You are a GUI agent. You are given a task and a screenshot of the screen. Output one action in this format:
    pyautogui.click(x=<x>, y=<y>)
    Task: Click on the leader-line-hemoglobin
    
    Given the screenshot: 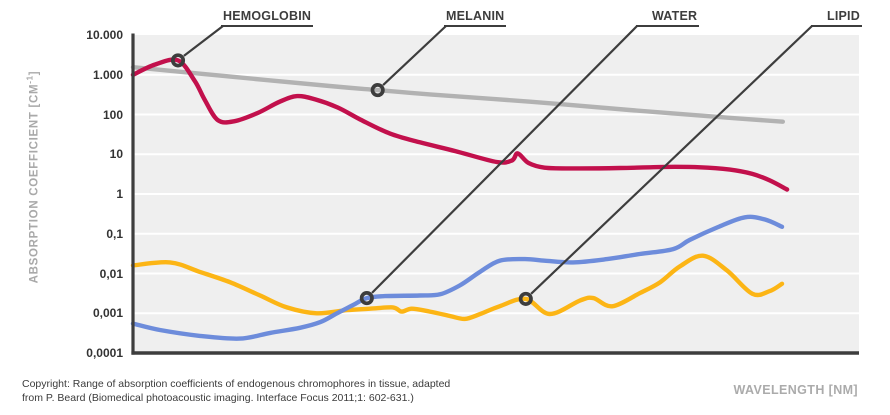 What is the action you would take?
    pyautogui.click(x=203, y=41)
    